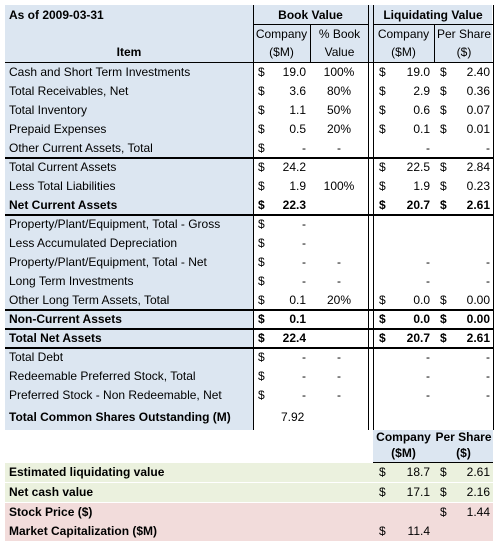 The image size is (500, 545). Describe the element at coordinates (464, 34) in the screenshot. I see `liq-per-share-header: Per Share` at that location.